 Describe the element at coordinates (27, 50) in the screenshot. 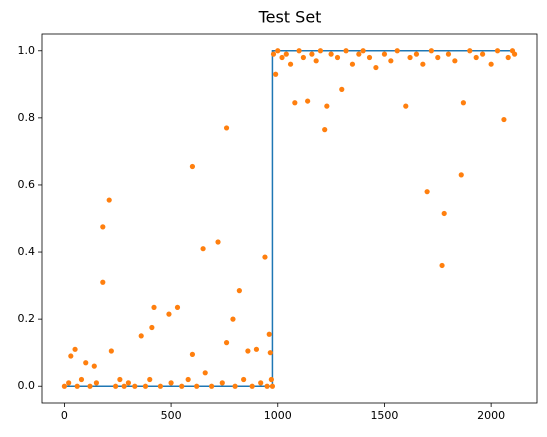

I see `y-tick-label: 1.0` at that location.